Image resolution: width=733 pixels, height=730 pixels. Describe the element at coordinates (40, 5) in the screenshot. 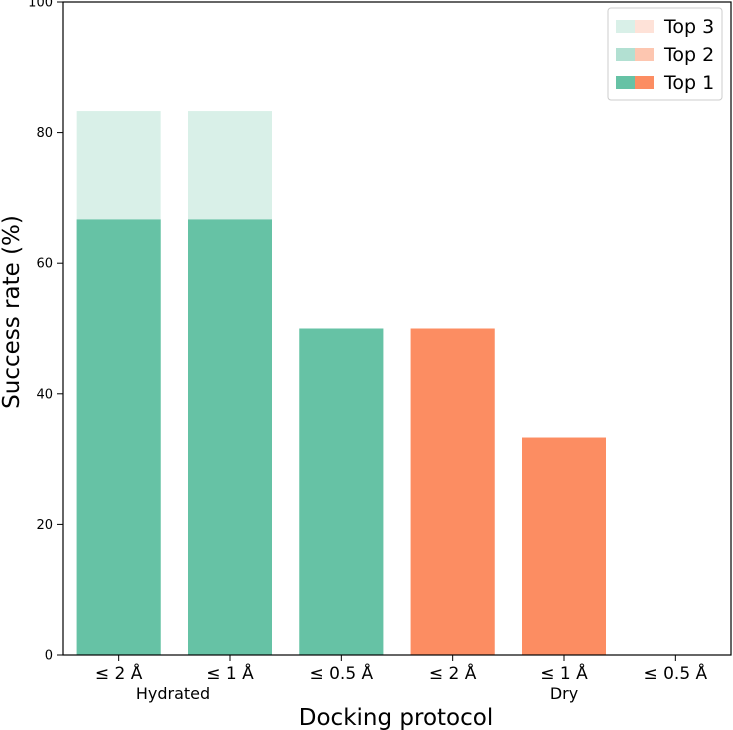

I see `y-tick-label: 100` at that location.